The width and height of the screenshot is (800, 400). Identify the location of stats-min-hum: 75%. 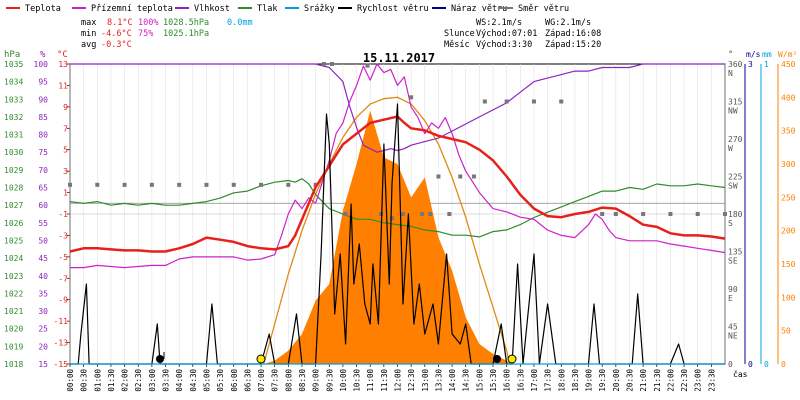
(145, 34).